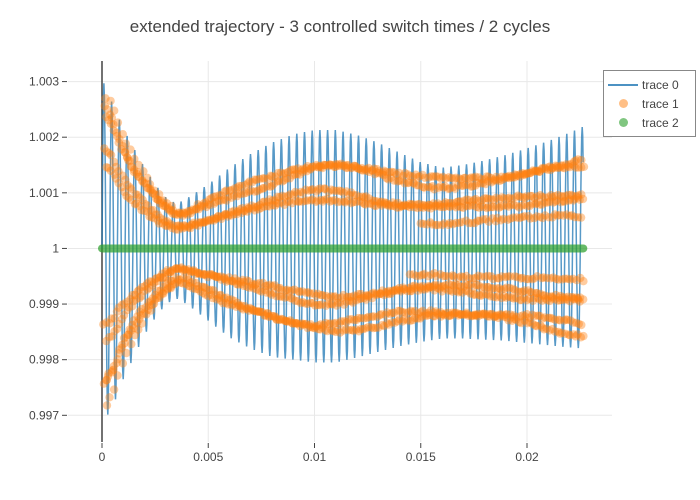 This screenshot has height=500, width=700. Describe the element at coordinates (649, 84) in the screenshot. I see `legend-item-trace-0: trace 0` at that location.